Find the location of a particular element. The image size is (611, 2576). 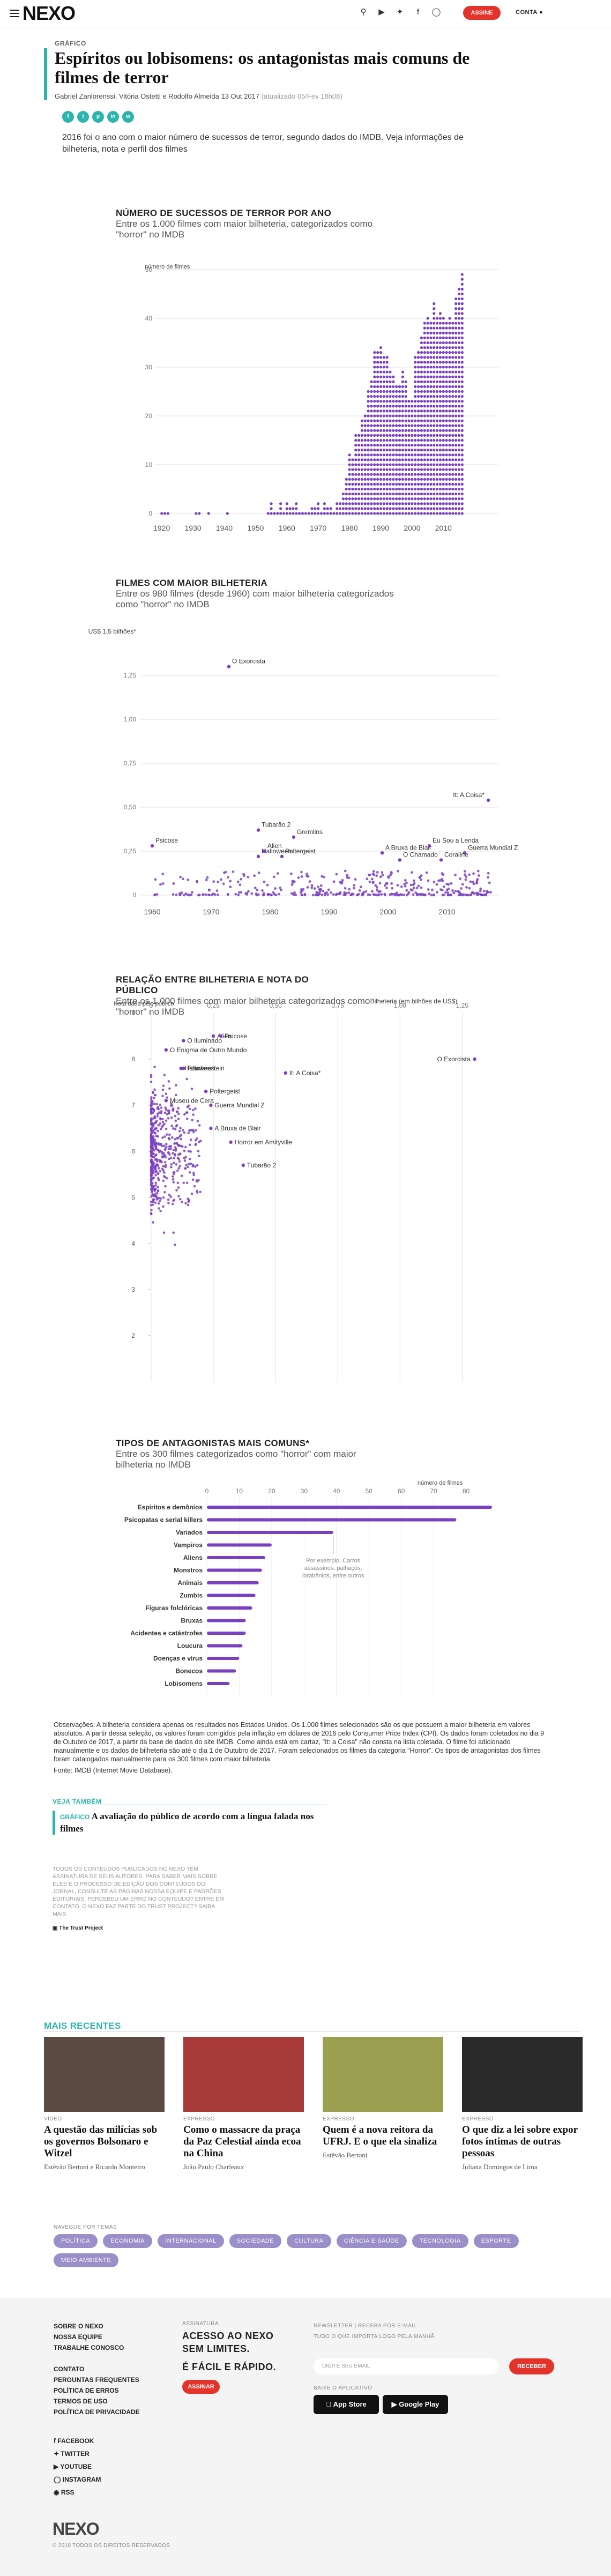

subscribe-button: ASSINAR is located at coordinates (201, 2387).